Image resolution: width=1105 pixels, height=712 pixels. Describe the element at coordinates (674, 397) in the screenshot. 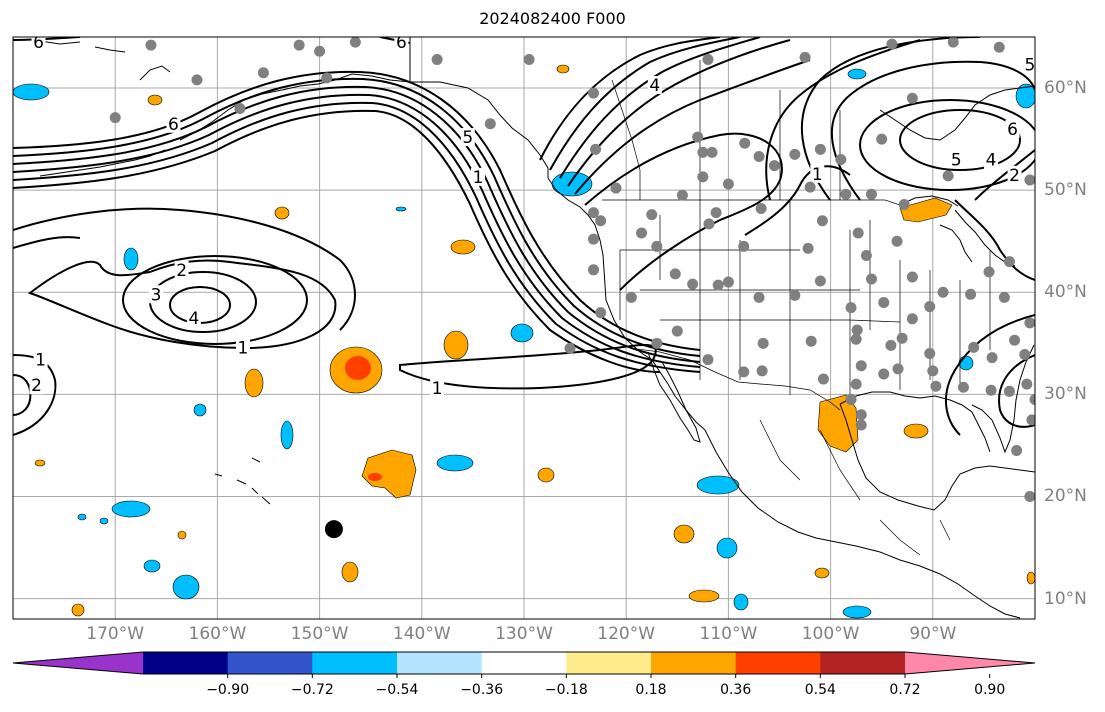

I see `baja-california` at that location.